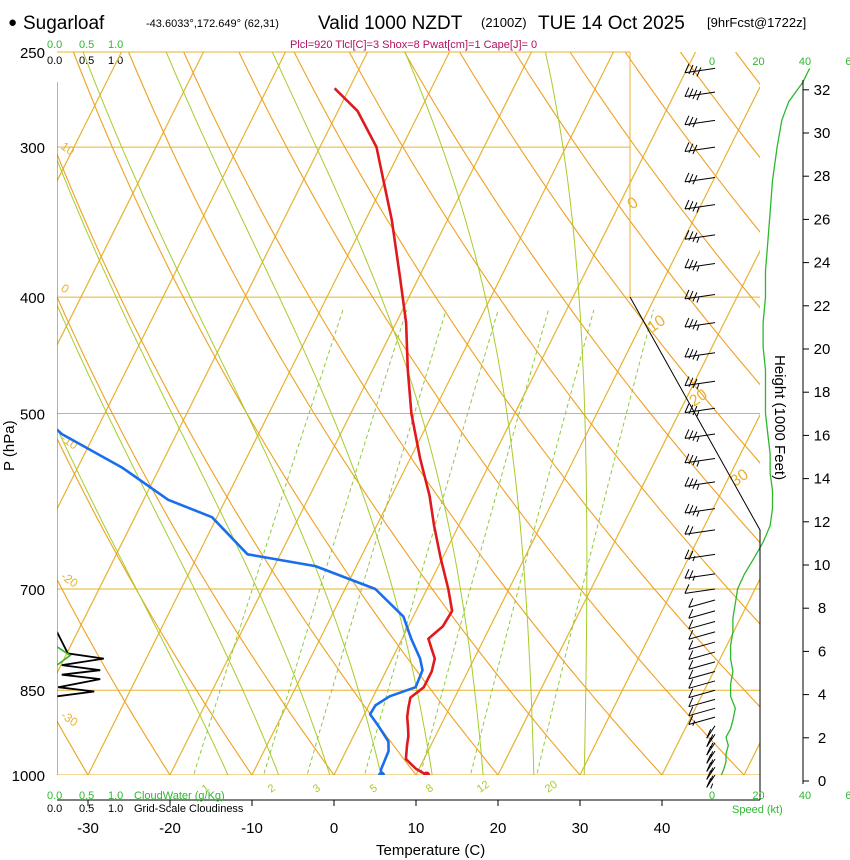  Describe the element at coordinates (179, 796) in the screenshot. I see `cloudwater-label: CloudWater (g/Kg)` at that location.